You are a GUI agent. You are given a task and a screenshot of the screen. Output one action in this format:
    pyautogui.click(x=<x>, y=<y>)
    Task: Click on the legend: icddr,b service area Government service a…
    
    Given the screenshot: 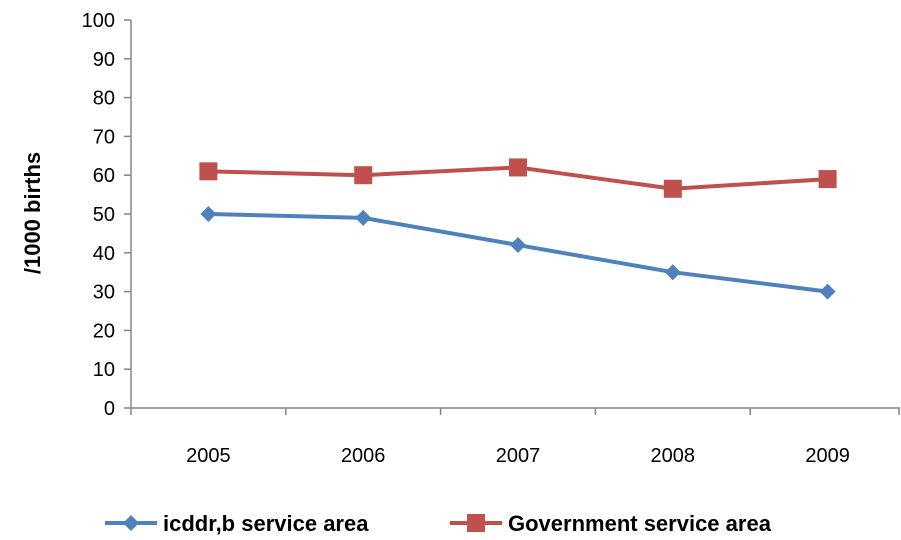 What is the action you would take?
    pyautogui.click(x=438, y=523)
    